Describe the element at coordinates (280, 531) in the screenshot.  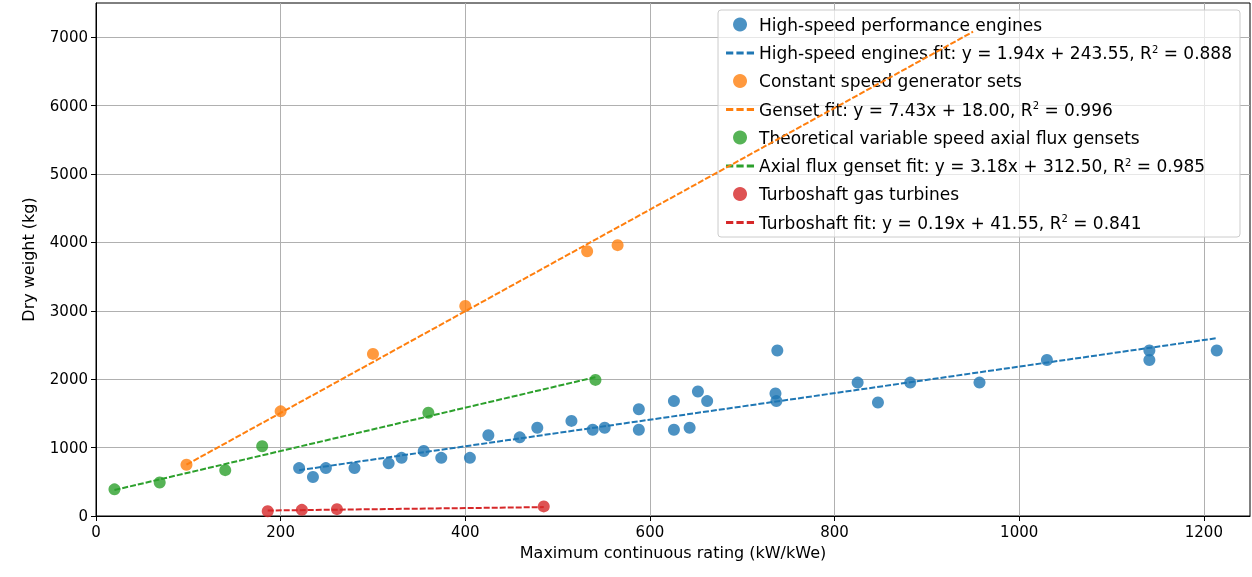
I see `x-tick-label: 200` at that location.